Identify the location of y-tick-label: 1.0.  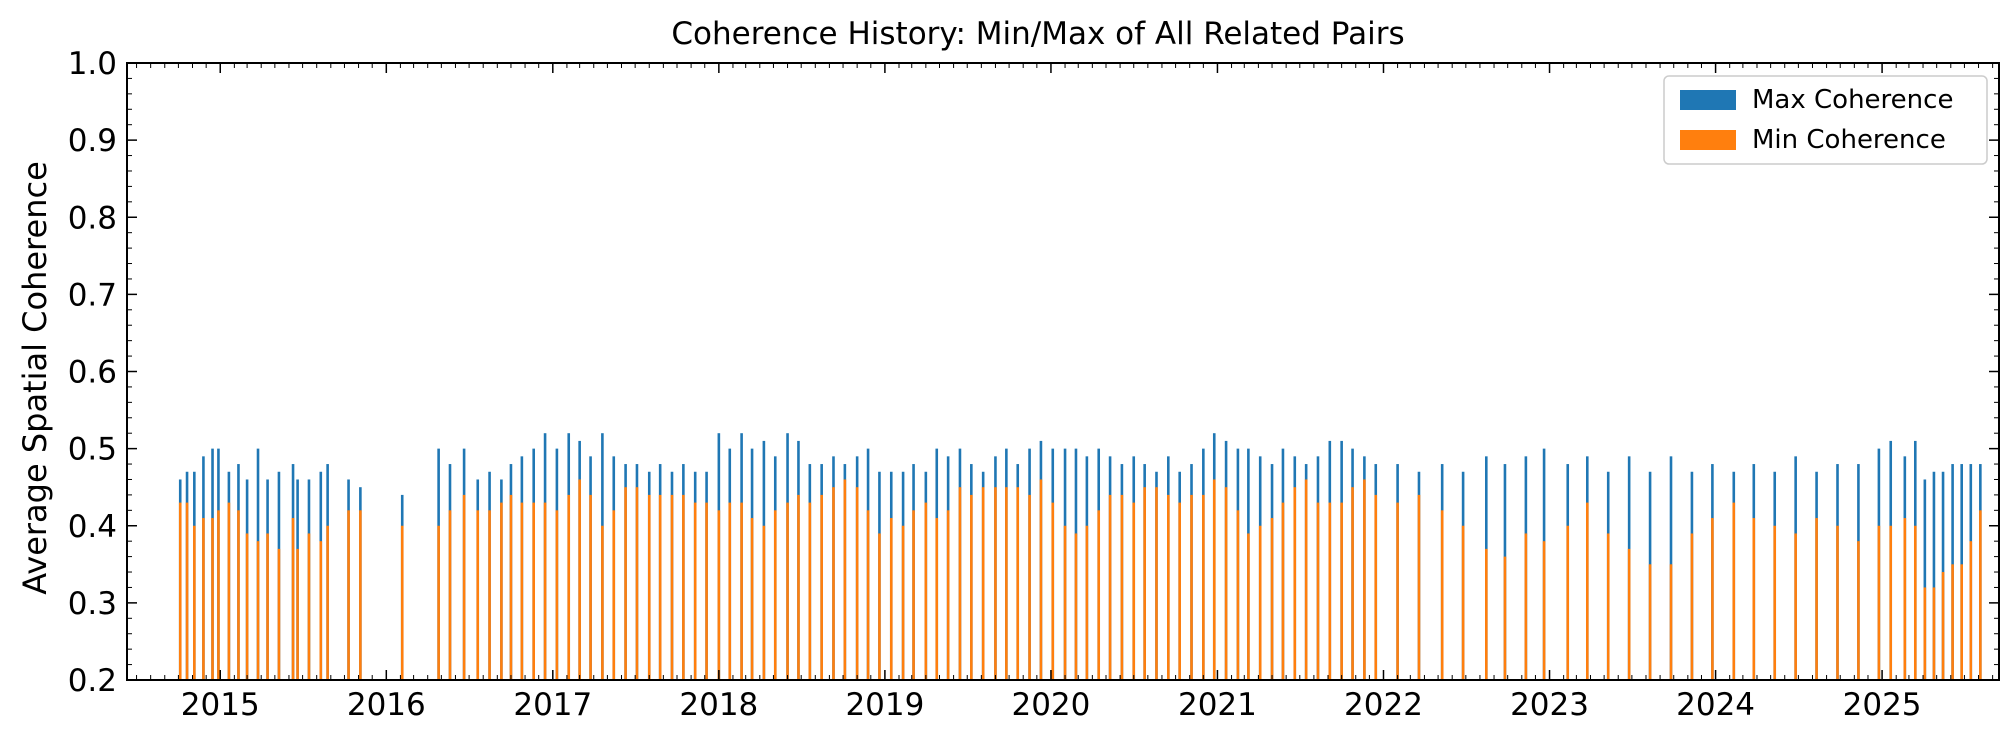
(92, 64).